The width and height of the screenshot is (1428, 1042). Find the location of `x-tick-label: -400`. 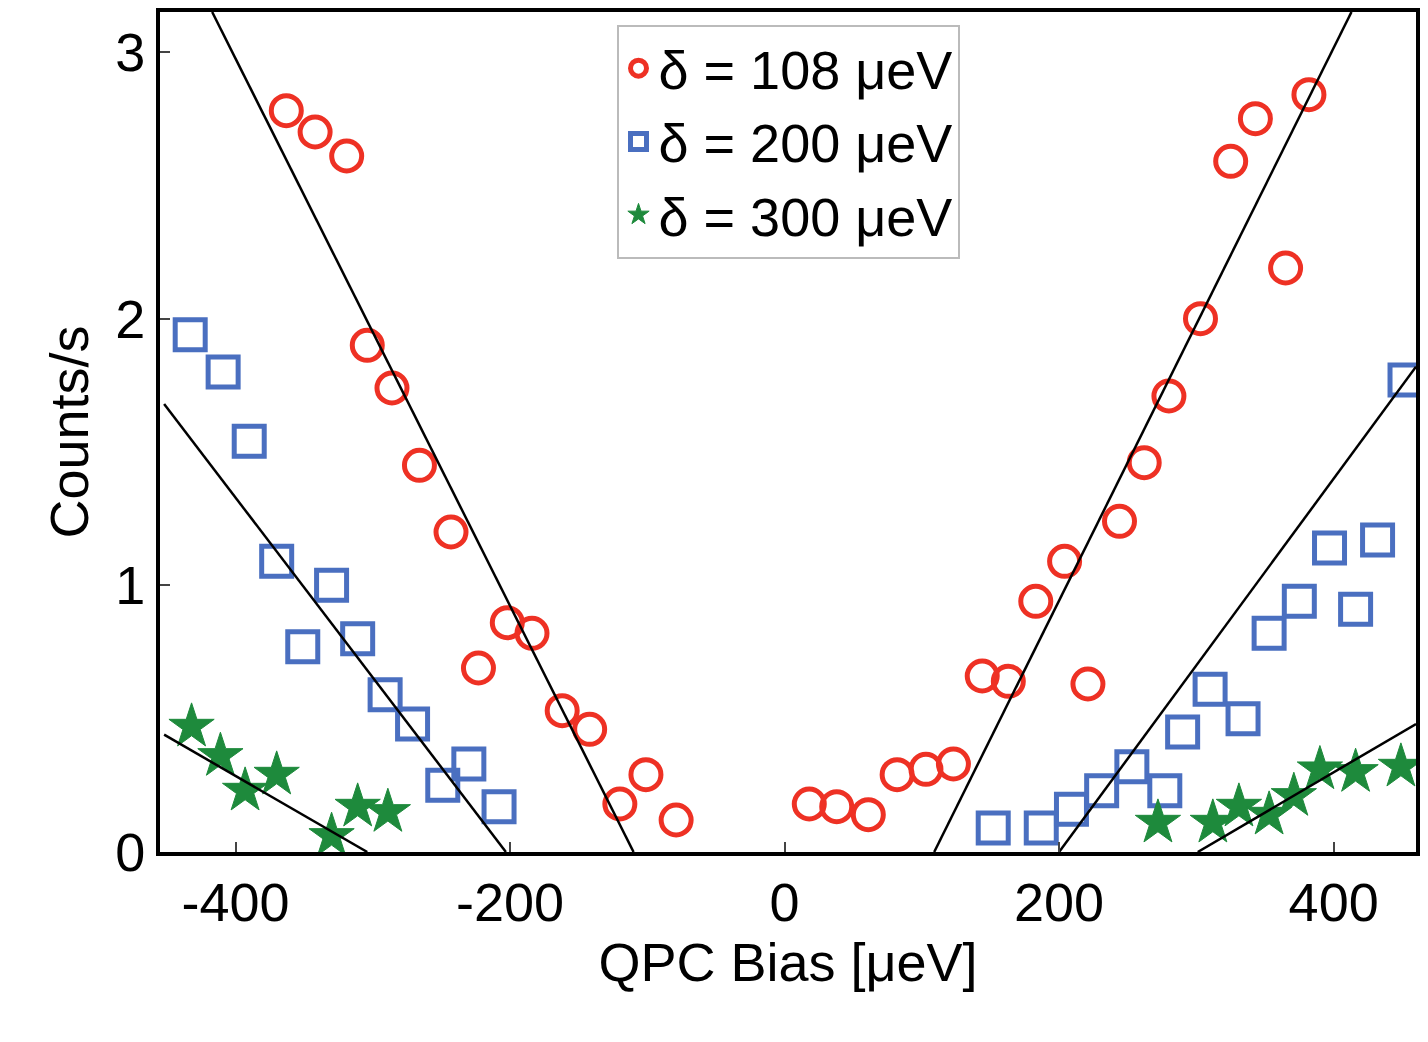

x-tick-label: -400 is located at coordinates (235, 901).